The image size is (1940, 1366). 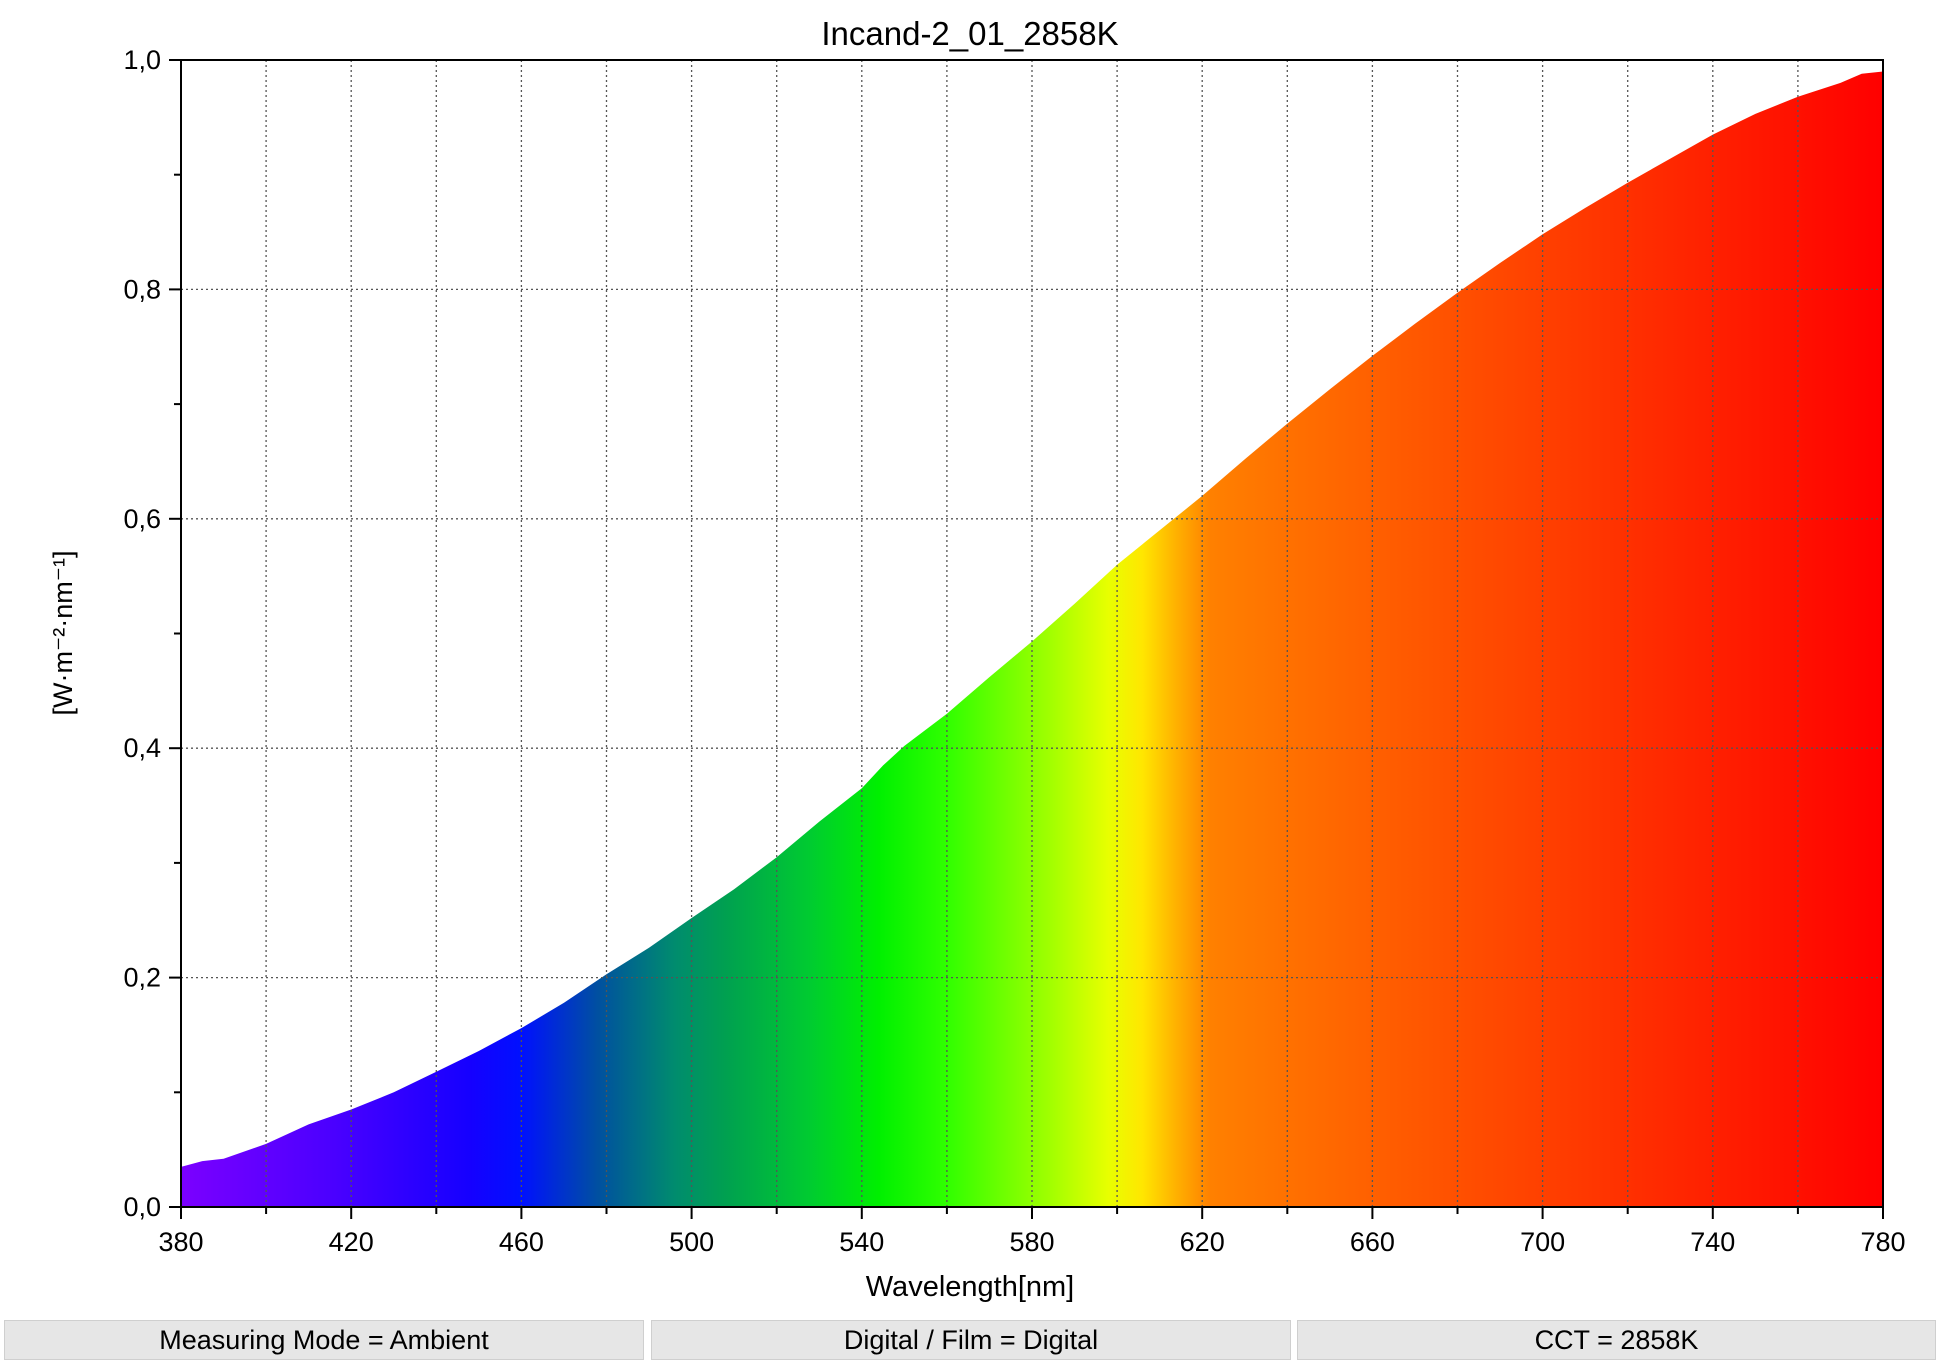 I want to click on y-tick-label: 0,0, so click(x=142, y=1207).